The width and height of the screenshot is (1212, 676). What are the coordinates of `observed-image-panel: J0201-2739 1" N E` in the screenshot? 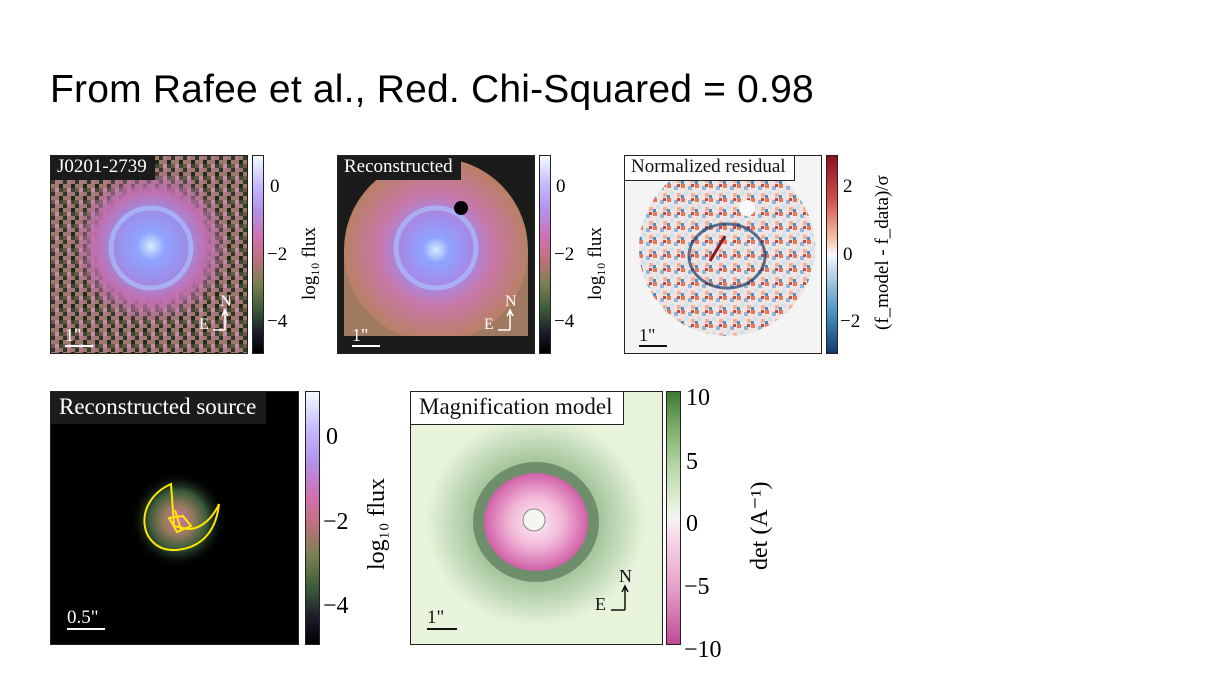 It's located at (149, 254).